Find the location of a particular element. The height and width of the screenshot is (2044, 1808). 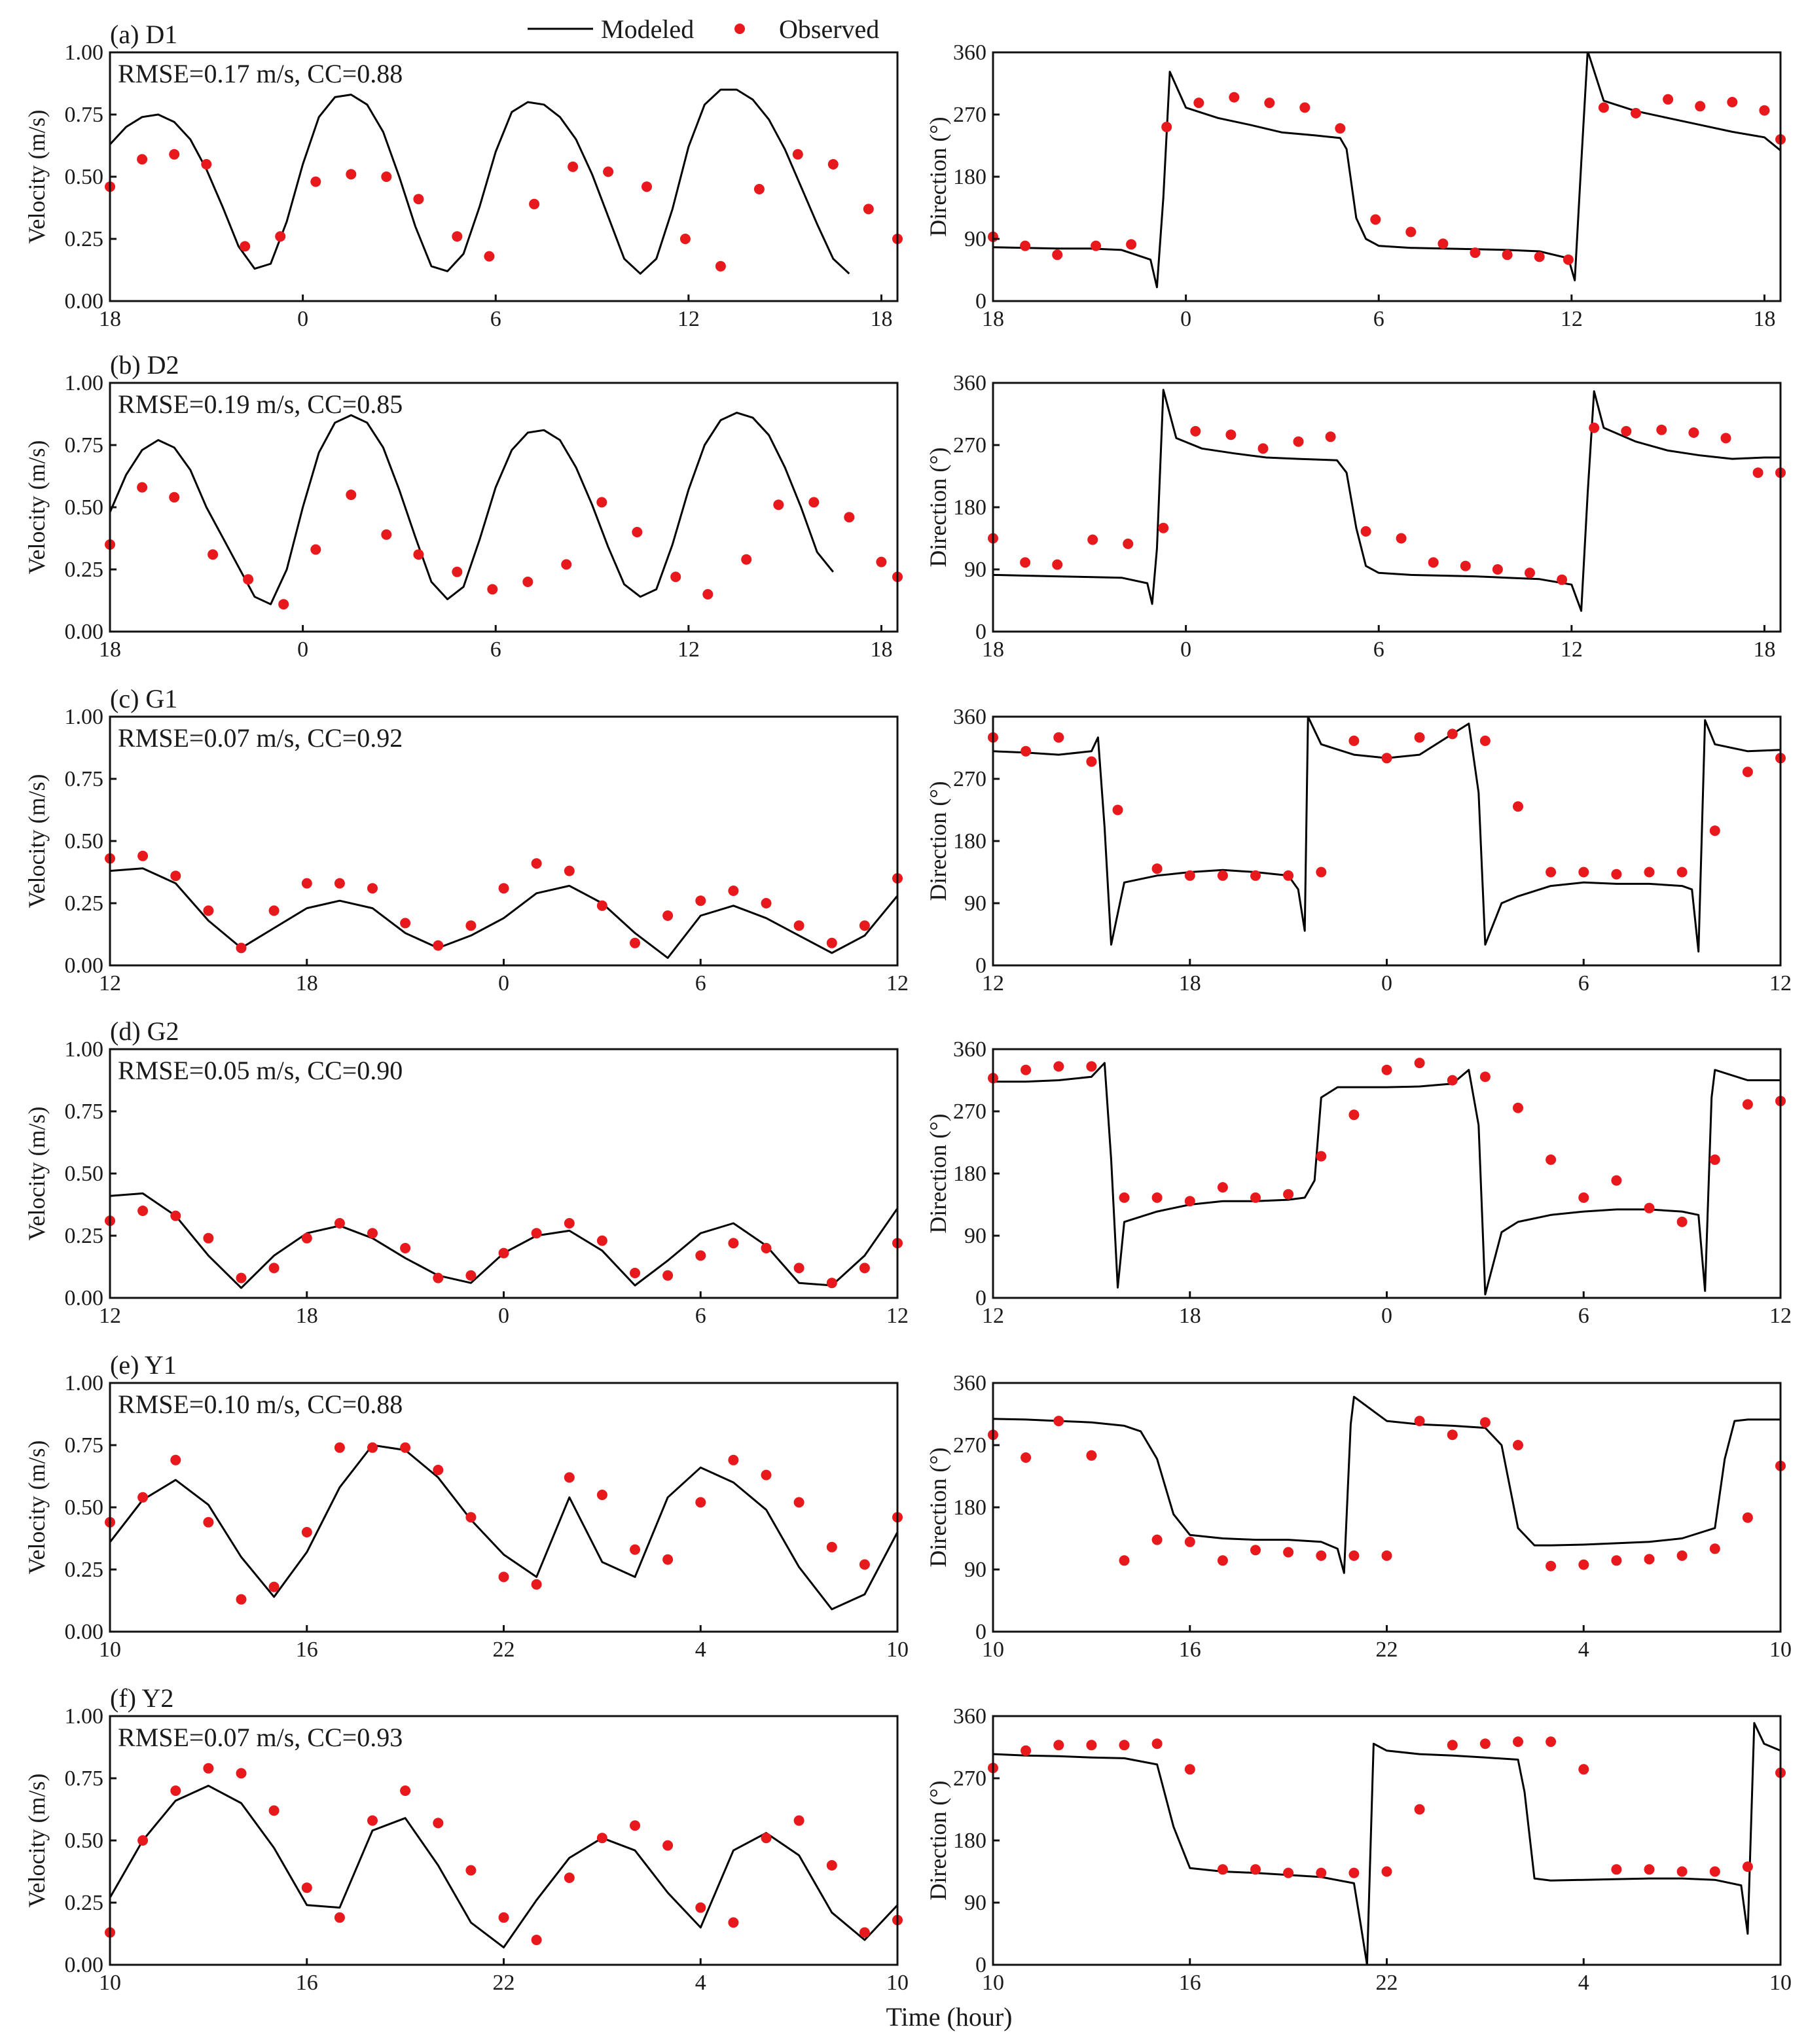

panel-e-direction-xtick-label: 22 is located at coordinates (1387, 1650).